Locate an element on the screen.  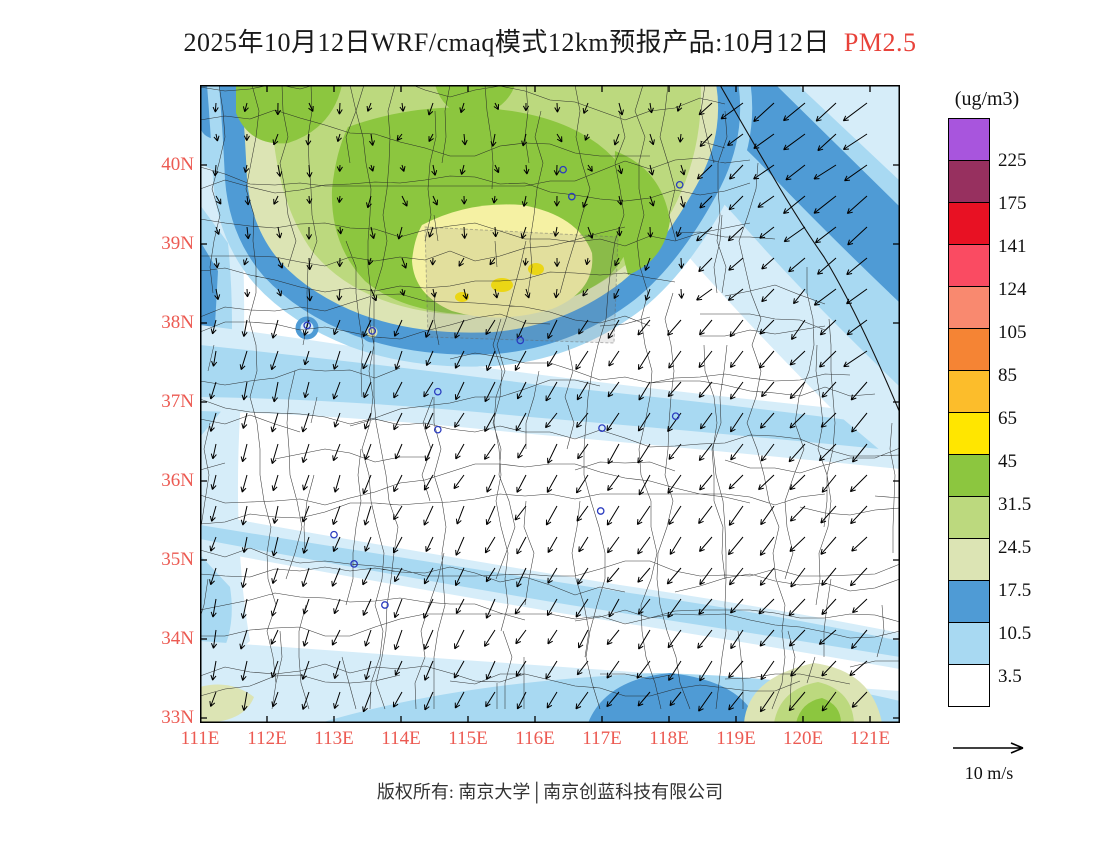
units-label: (ug/m3) is located at coordinates (987, 99).